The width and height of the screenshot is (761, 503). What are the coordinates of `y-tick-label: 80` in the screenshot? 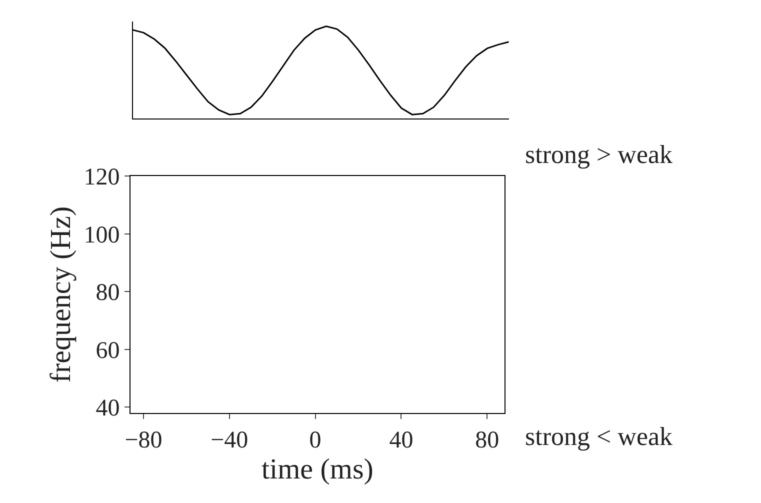 It's located at (108, 293).